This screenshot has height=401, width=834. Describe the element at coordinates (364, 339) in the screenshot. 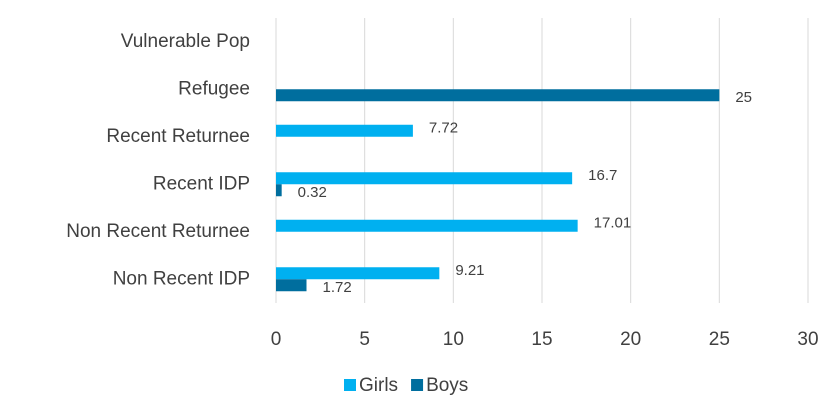

I see `x-tick-label: 5` at that location.